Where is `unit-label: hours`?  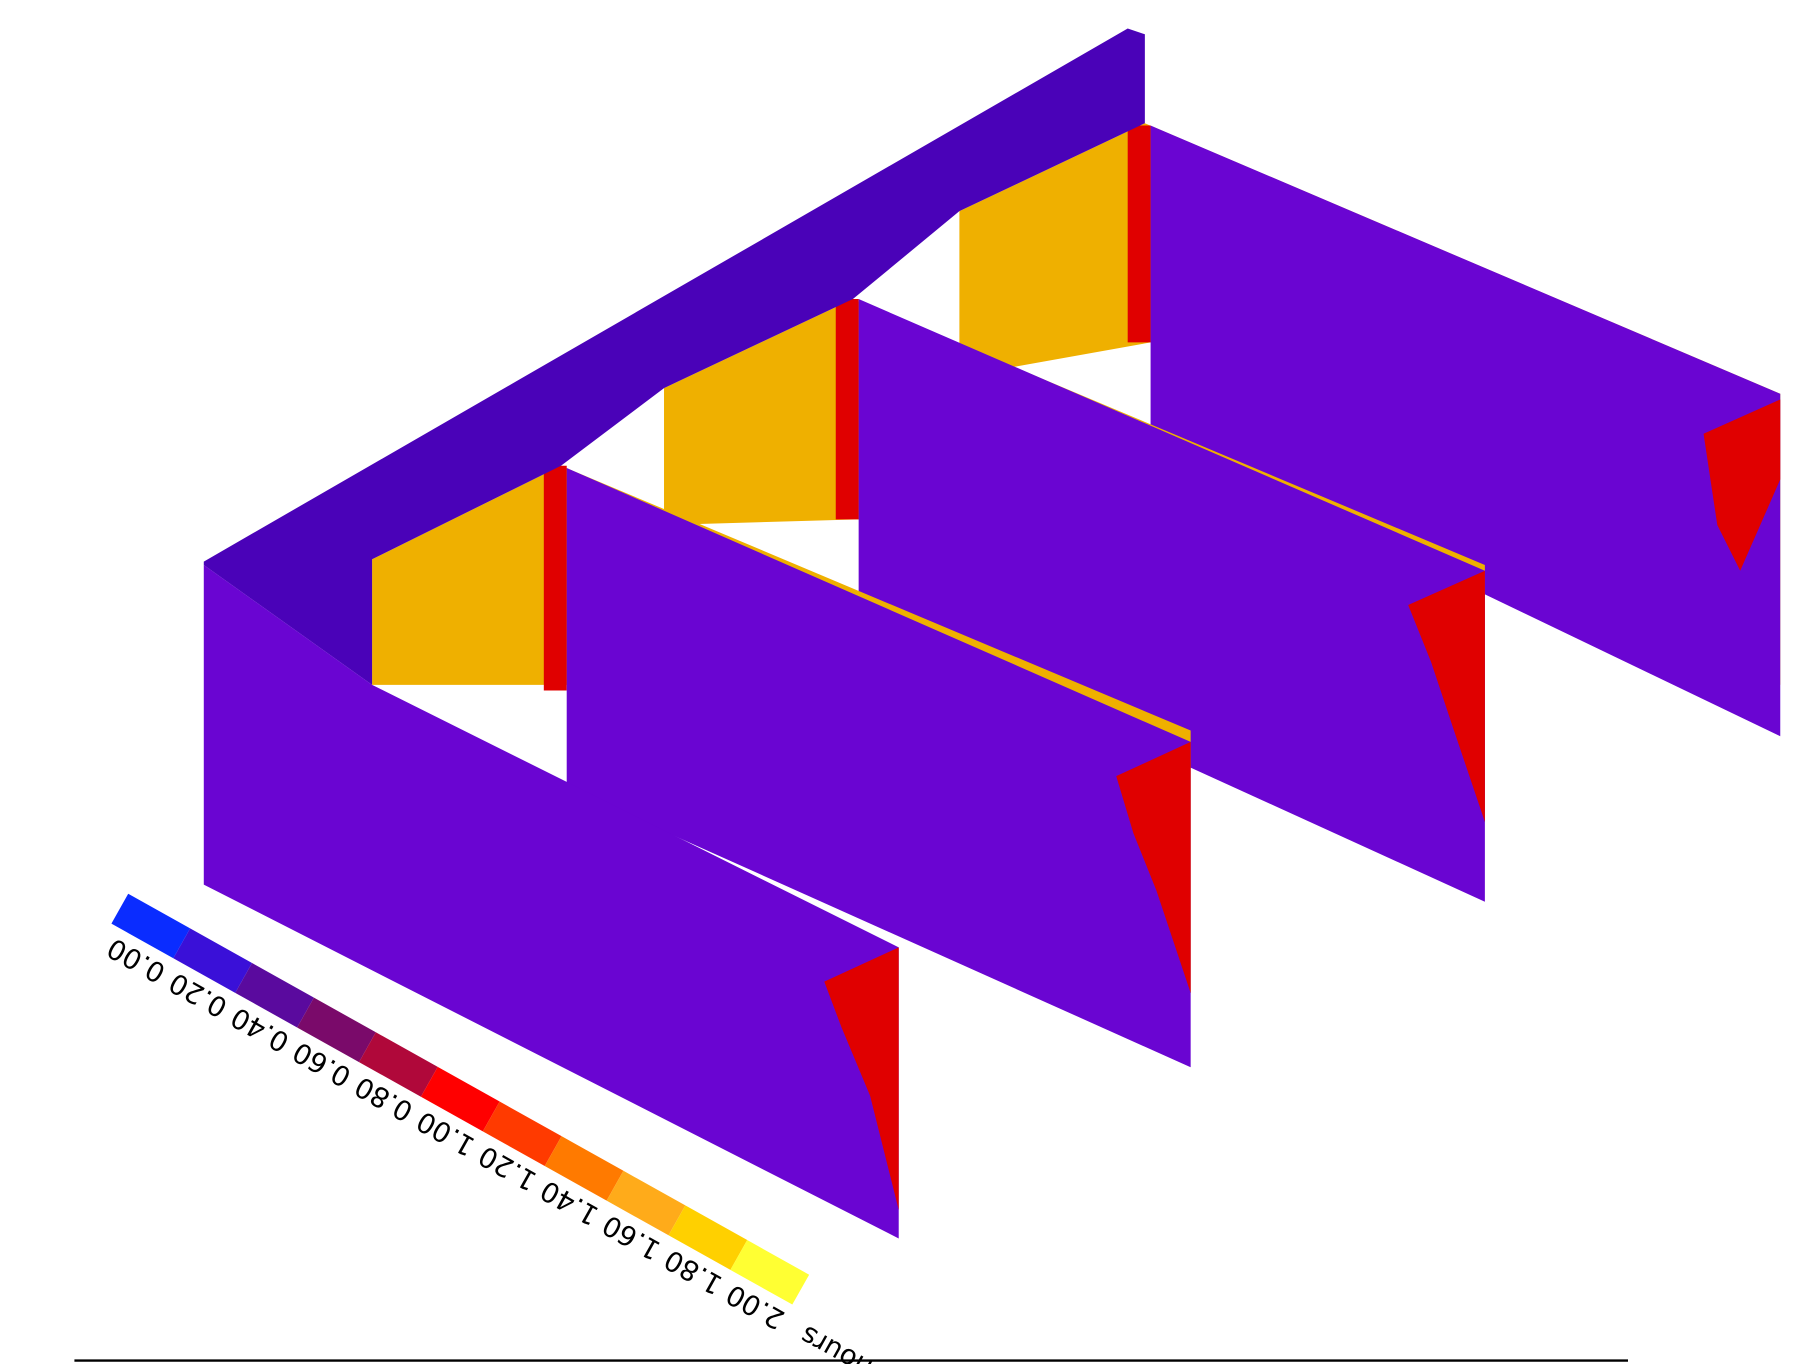
unit-label: hours is located at coordinates (836, 1341).